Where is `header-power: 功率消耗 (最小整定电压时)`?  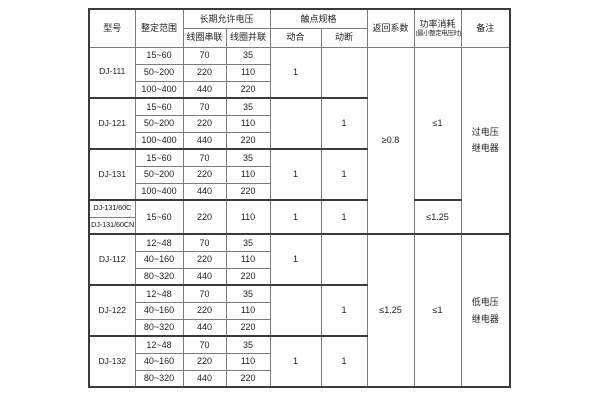 header-power: 功率消耗 (最小整定电压时) is located at coordinates (437, 28).